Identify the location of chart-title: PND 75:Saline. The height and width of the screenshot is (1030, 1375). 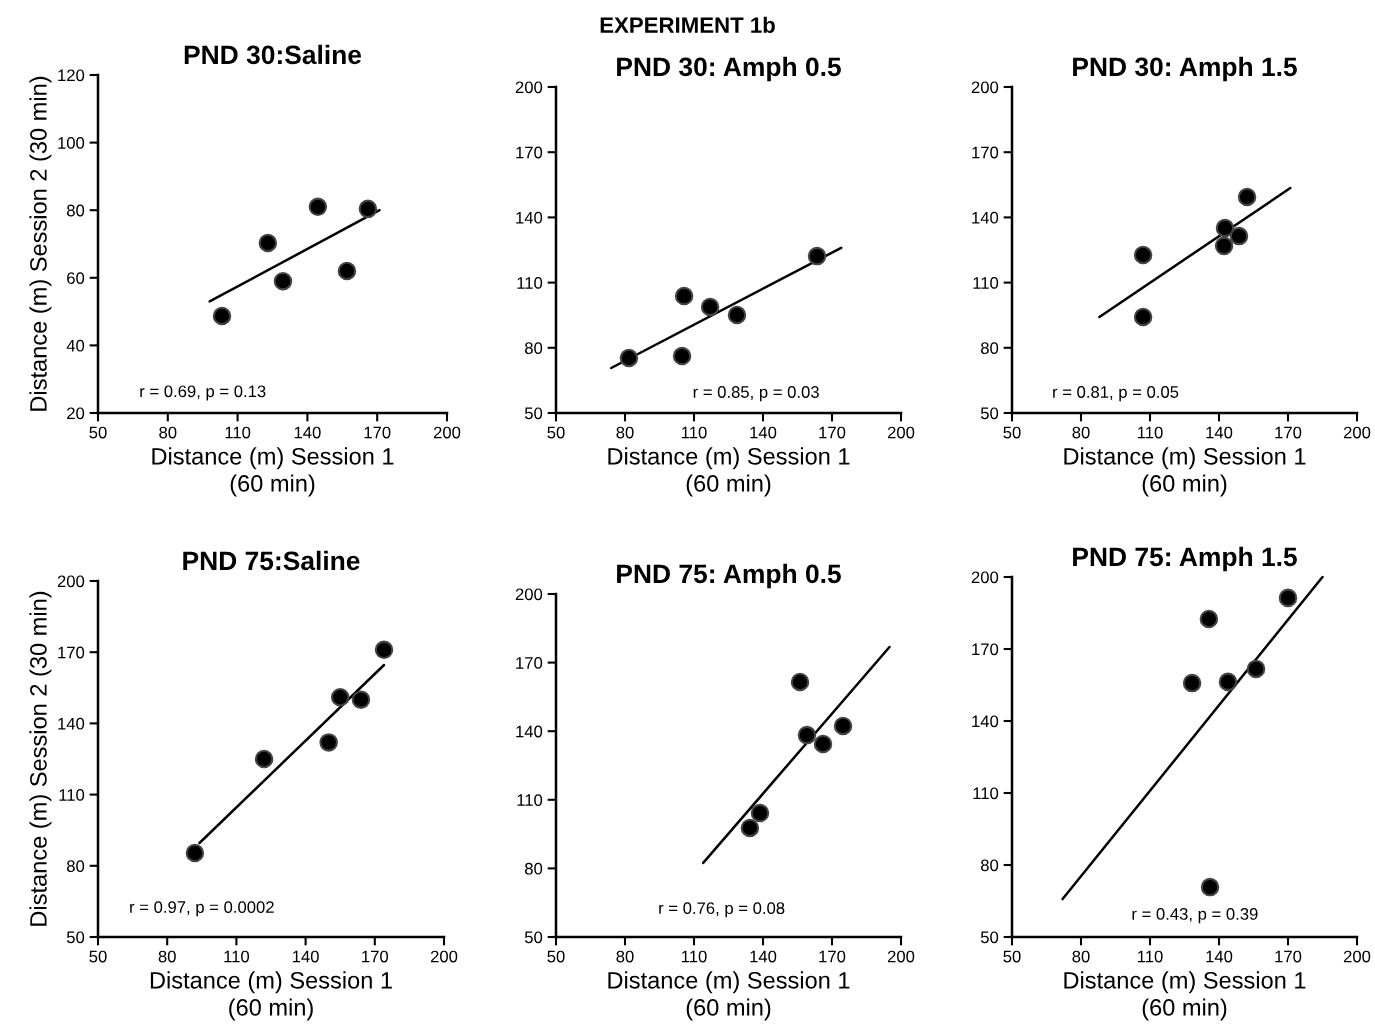
(271, 560).